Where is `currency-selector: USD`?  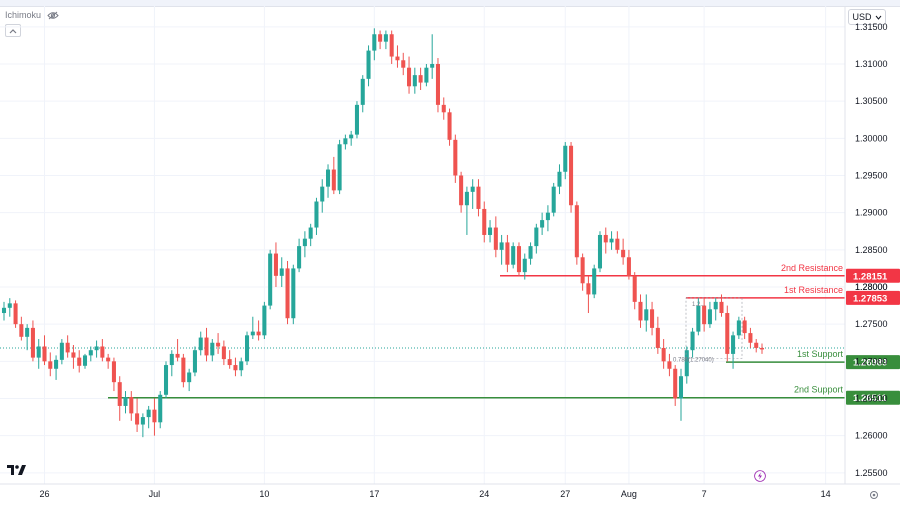 currency-selector: USD is located at coordinates (867, 17).